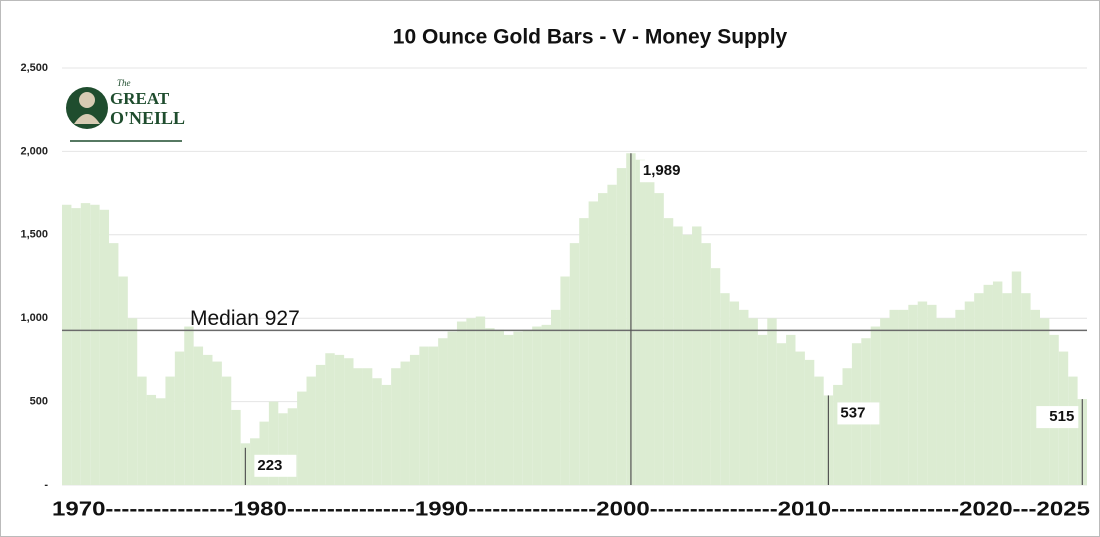 The height and width of the screenshot is (537, 1100). I want to click on logo: The GREAT O'NEILL, so click(125, 110).